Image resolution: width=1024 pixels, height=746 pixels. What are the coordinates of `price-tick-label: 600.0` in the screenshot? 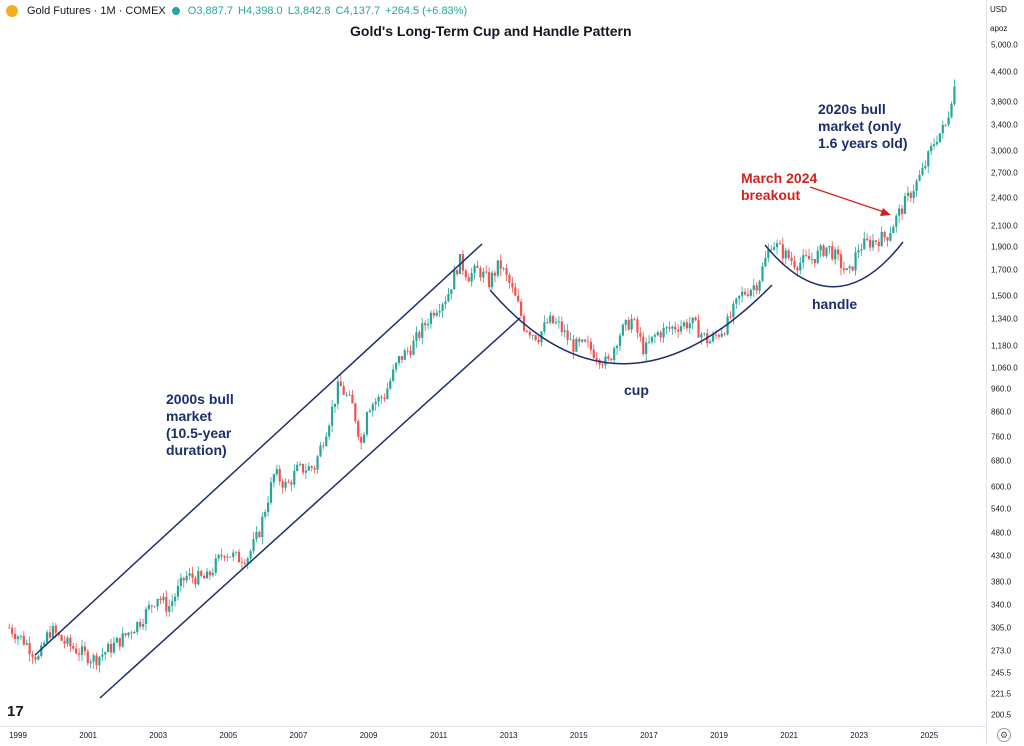 It's located at (1001, 487).